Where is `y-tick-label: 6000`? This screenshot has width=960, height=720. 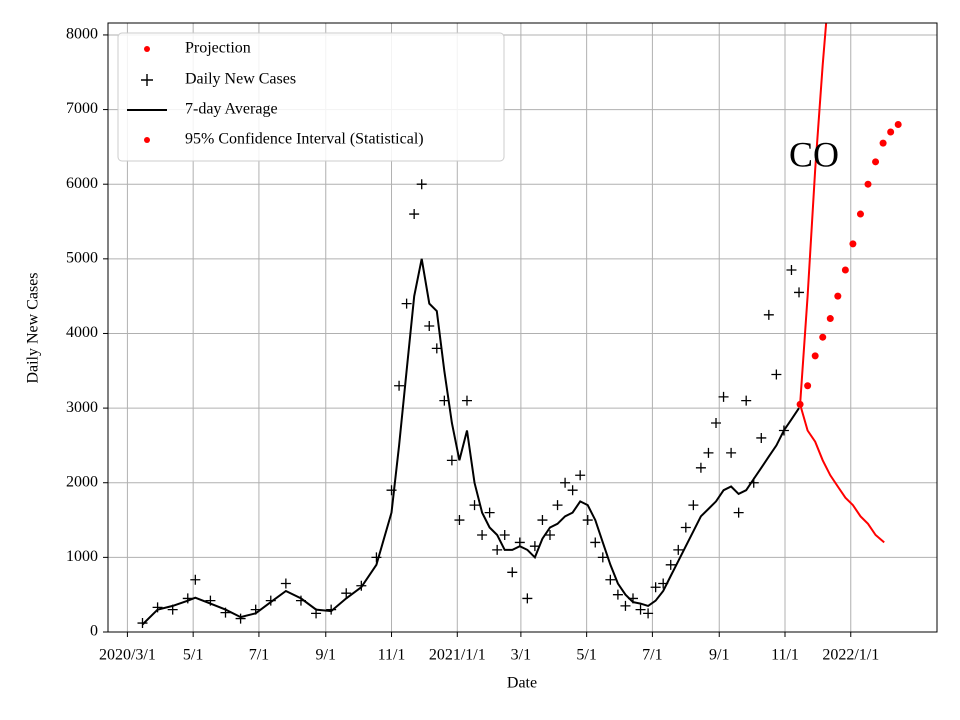
y-tick-label: 6000 is located at coordinates (82, 183).